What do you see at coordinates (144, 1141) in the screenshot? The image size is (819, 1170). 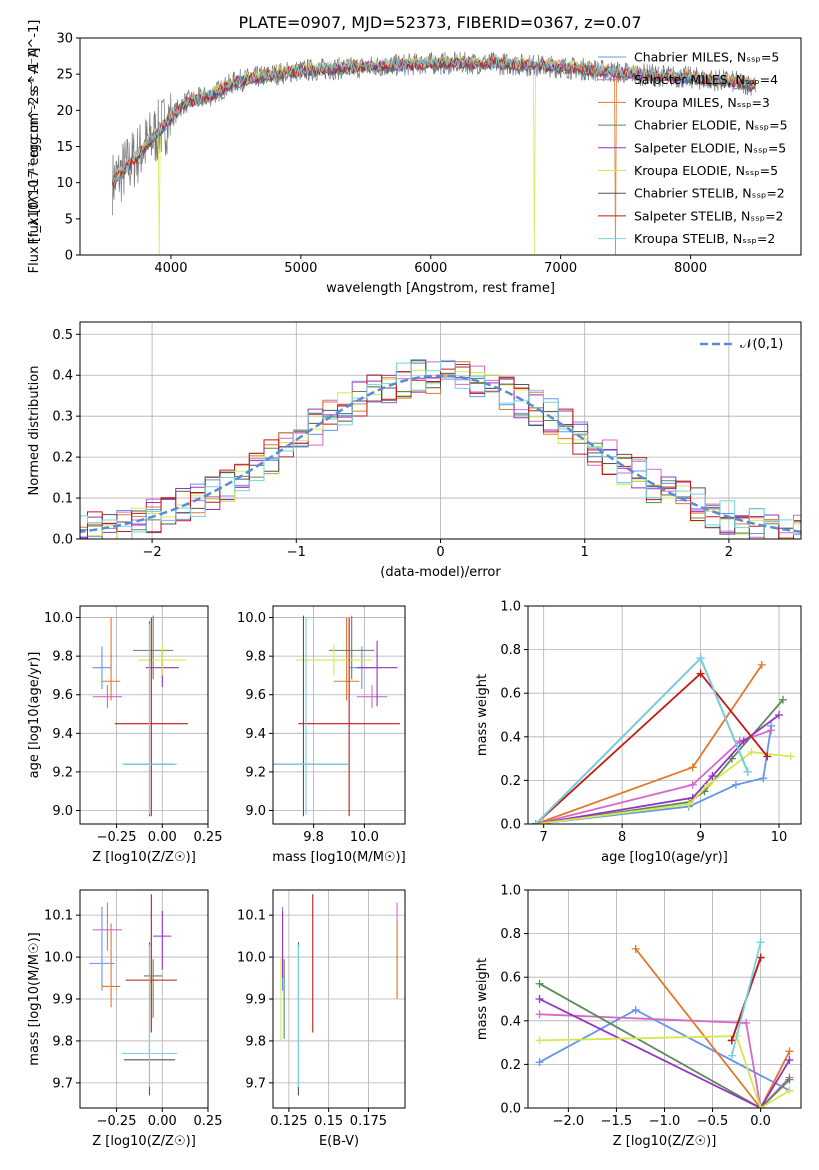 I see `x-axis-label: Z [log10(Z/Z☉)]` at bounding box center [144, 1141].